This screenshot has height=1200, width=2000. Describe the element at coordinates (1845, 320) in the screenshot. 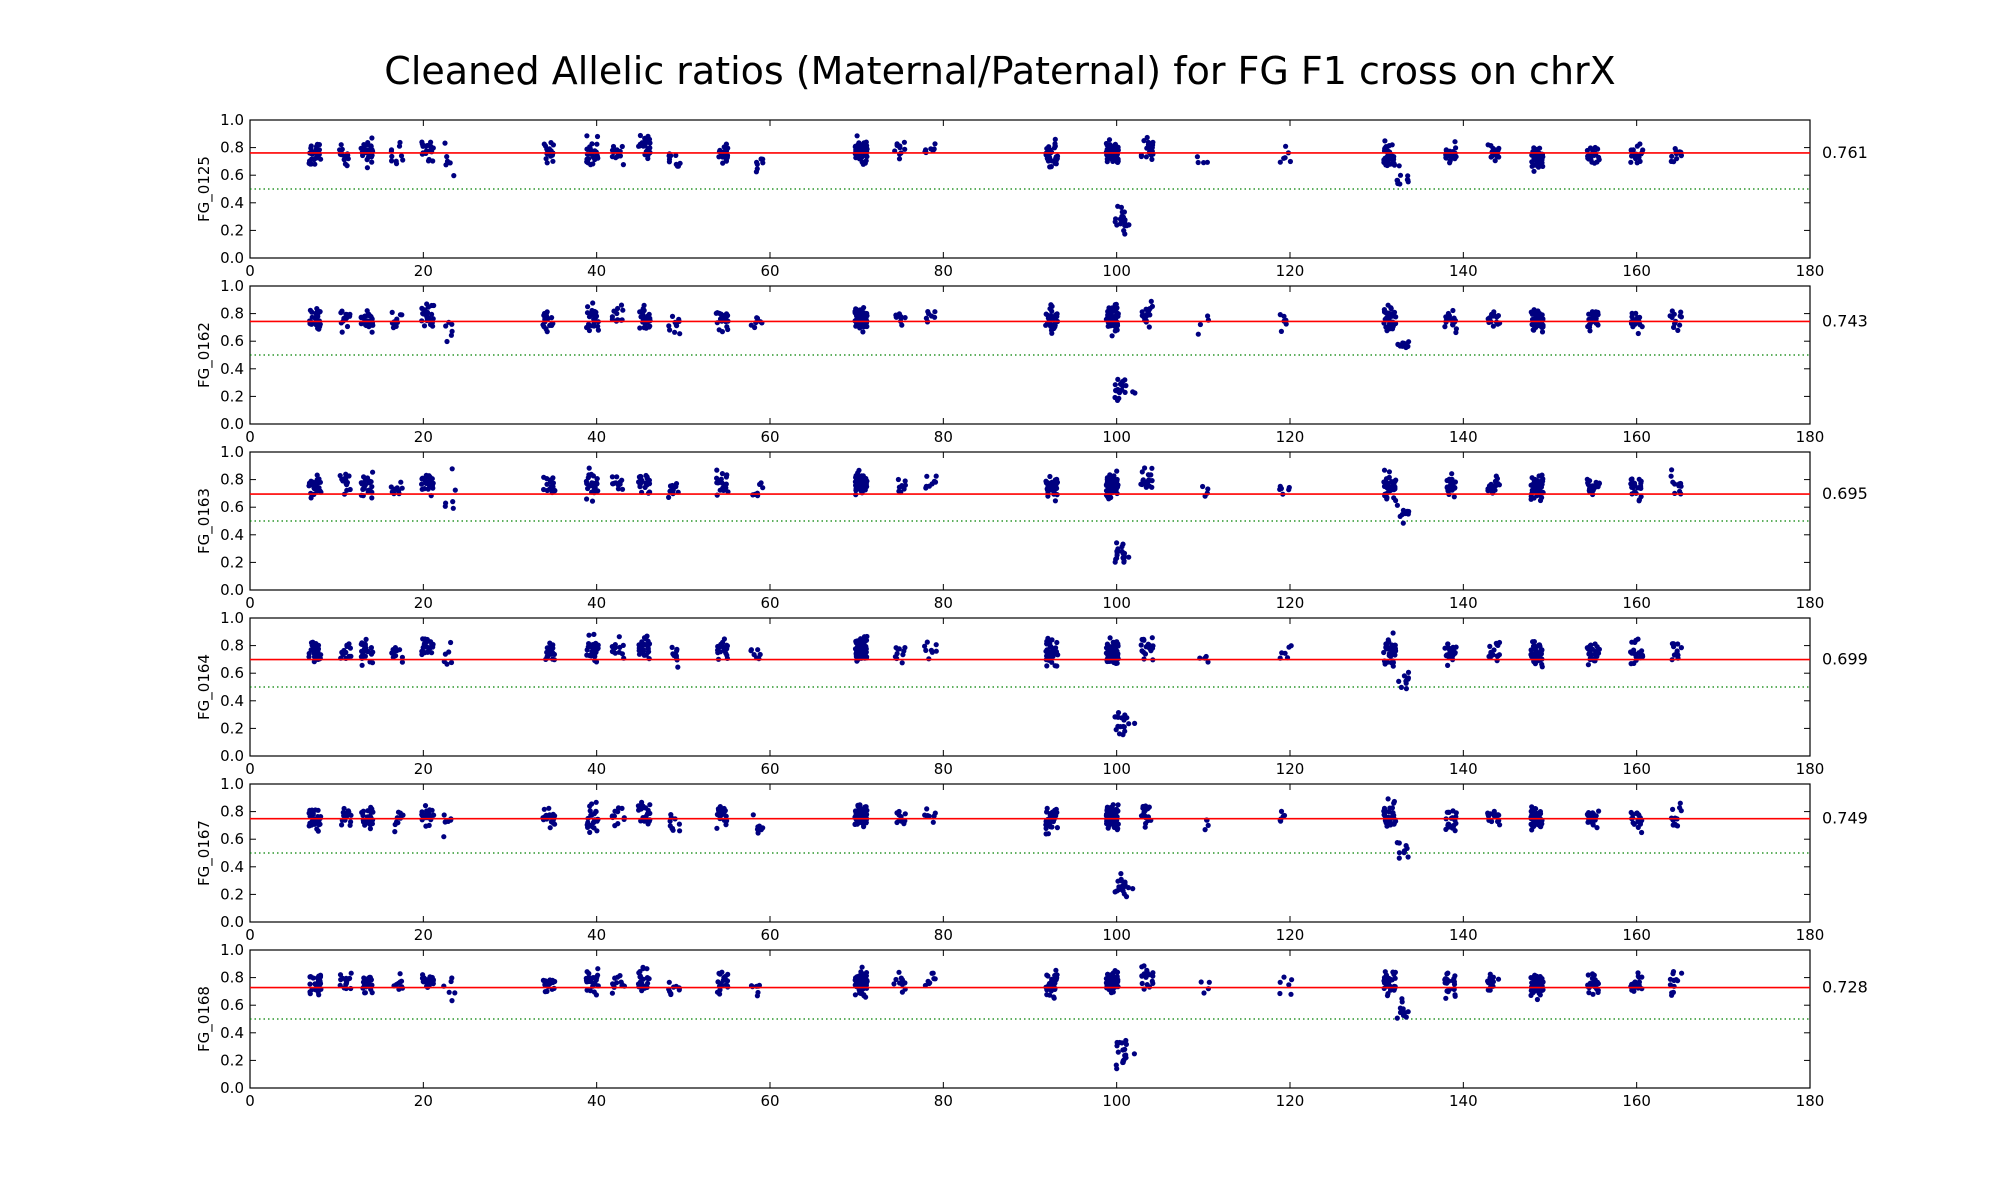

I see `mean-value-label: 0.743` at that location.